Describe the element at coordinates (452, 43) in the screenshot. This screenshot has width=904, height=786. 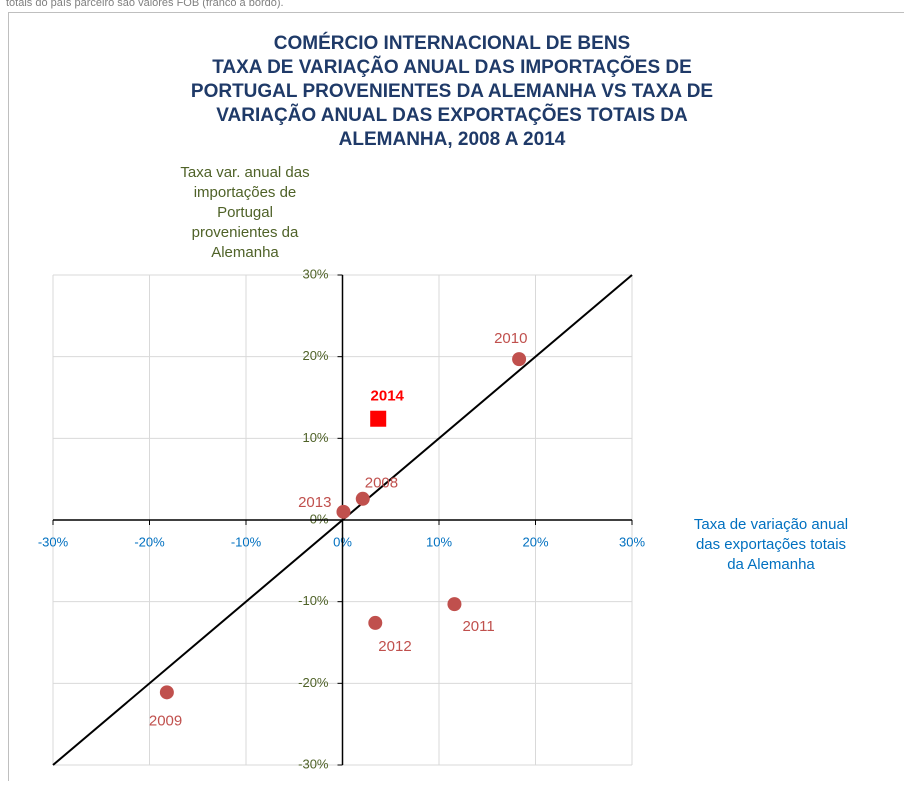
I see `chart-title: COMÉRCIO INTERNACIONAL DE BENS` at that location.